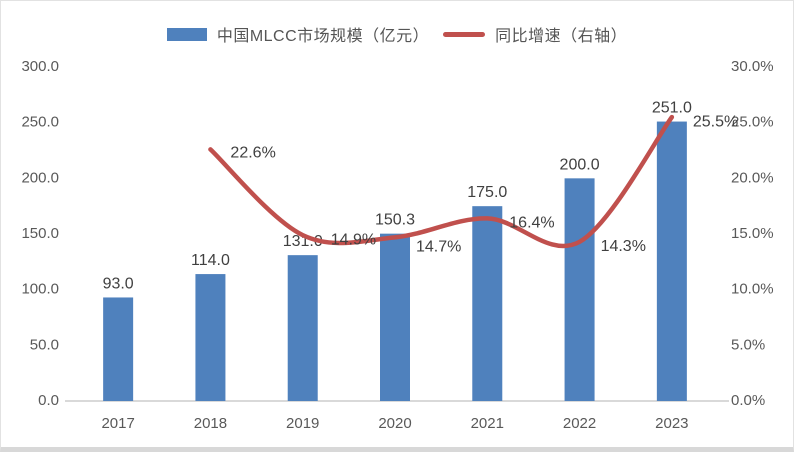 This screenshot has height=452, width=794. I want to click on bar-series-swatch-icon, so click(186, 34).